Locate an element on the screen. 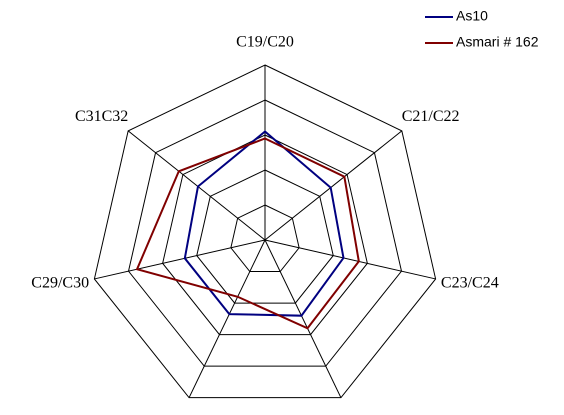 Image resolution: width=564 pixels, height=415 pixels. axis-label: C31C32 is located at coordinates (101, 116).